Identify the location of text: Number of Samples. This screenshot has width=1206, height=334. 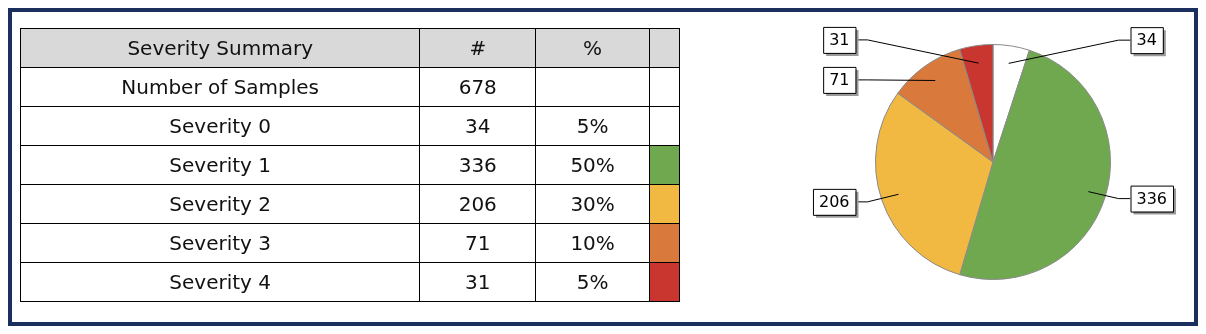
(220, 87).